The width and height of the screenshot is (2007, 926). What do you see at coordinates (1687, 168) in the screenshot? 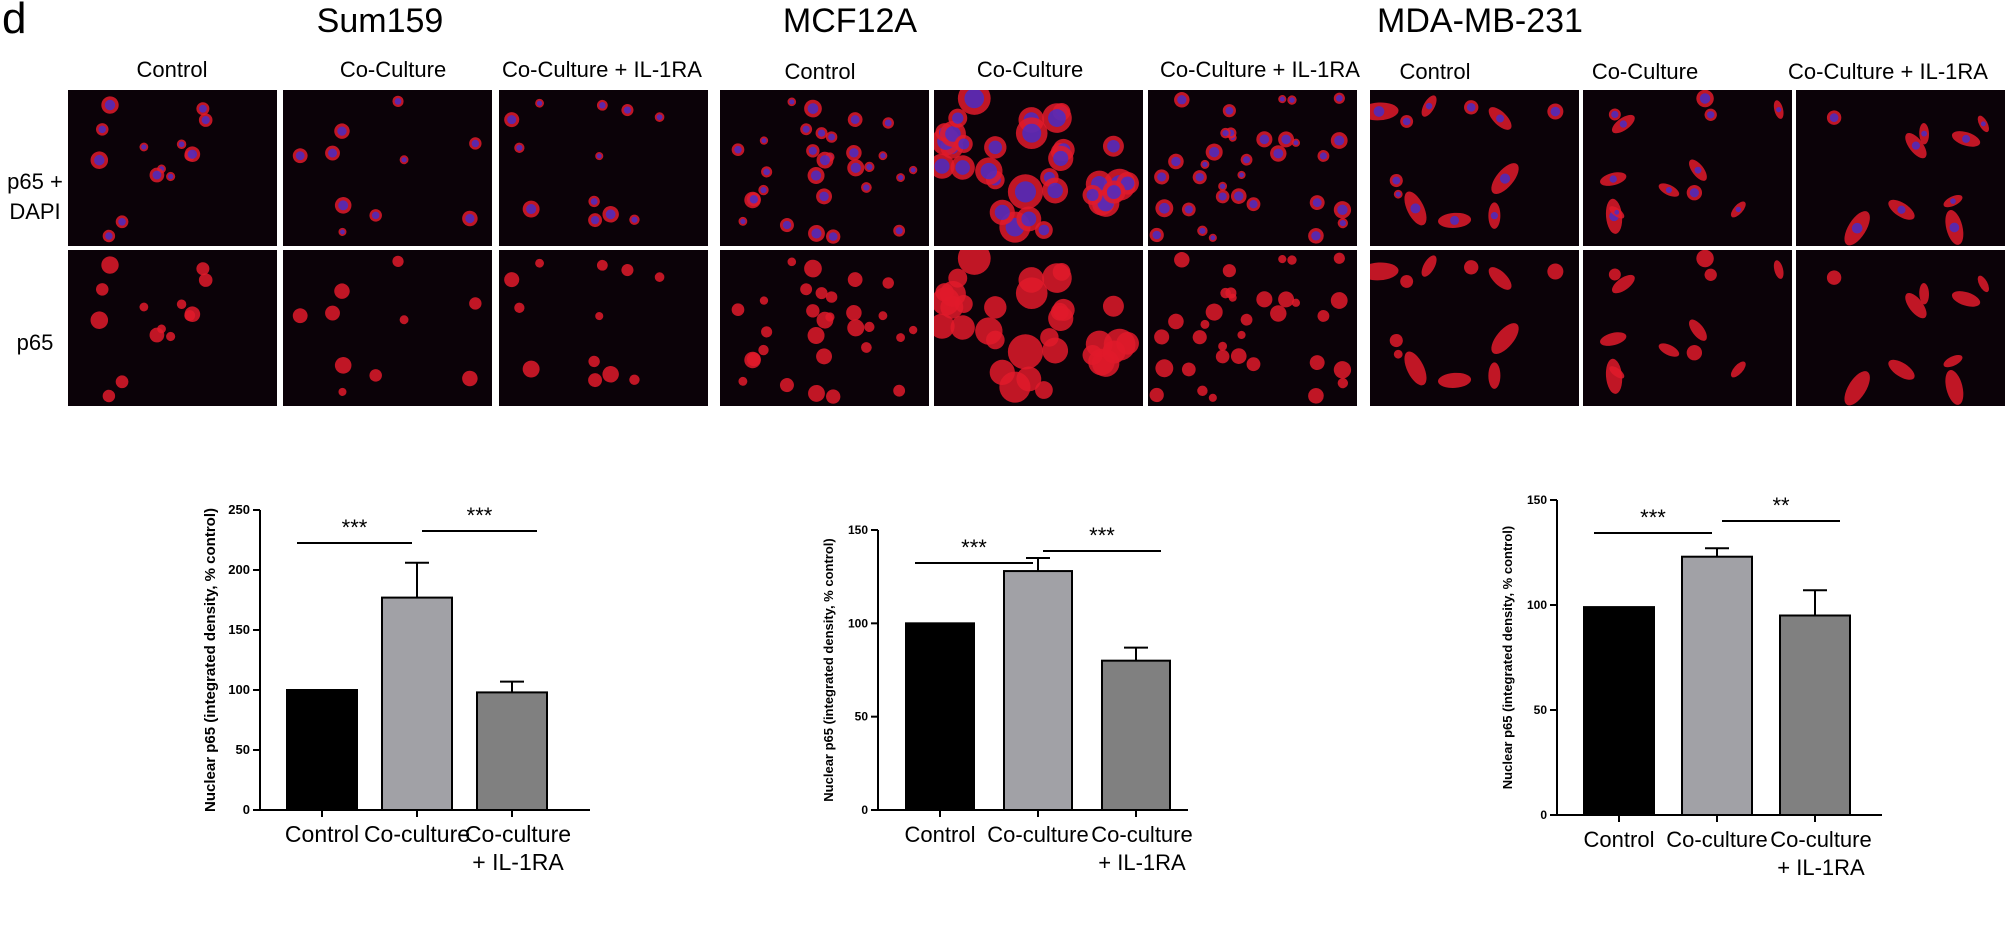
I see `micrograph-mda-mb-231-coculture-p65-dapi` at bounding box center [1687, 168].